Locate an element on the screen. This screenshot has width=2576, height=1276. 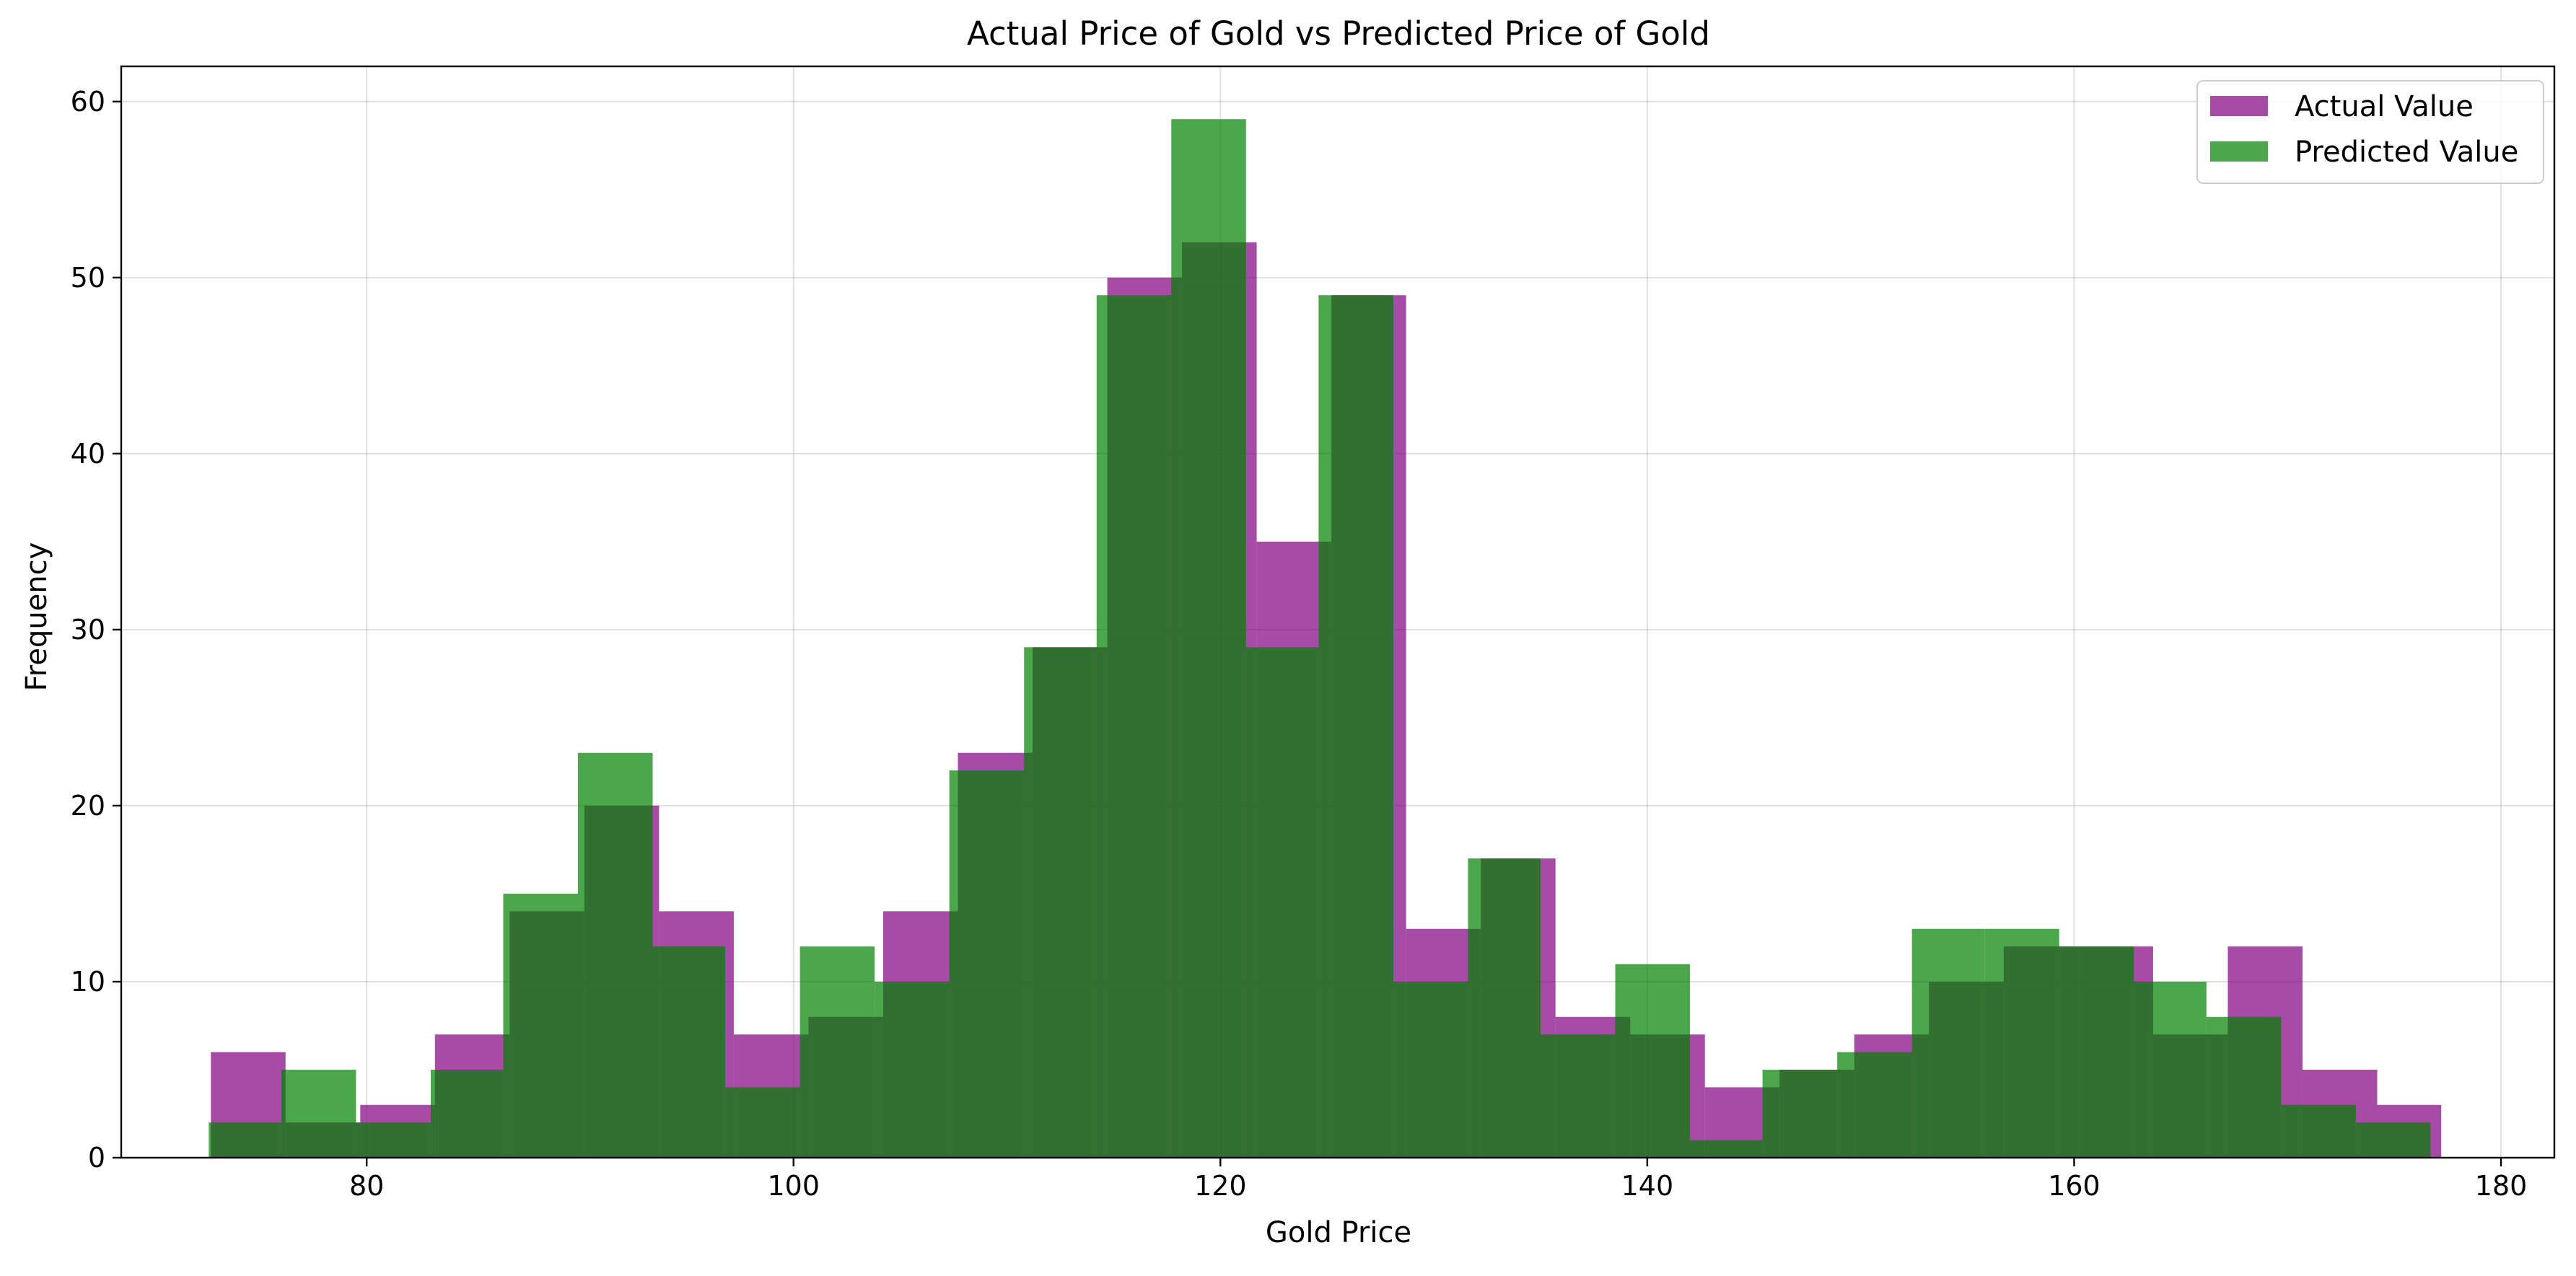
legend-box is located at coordinates (2370, 132).